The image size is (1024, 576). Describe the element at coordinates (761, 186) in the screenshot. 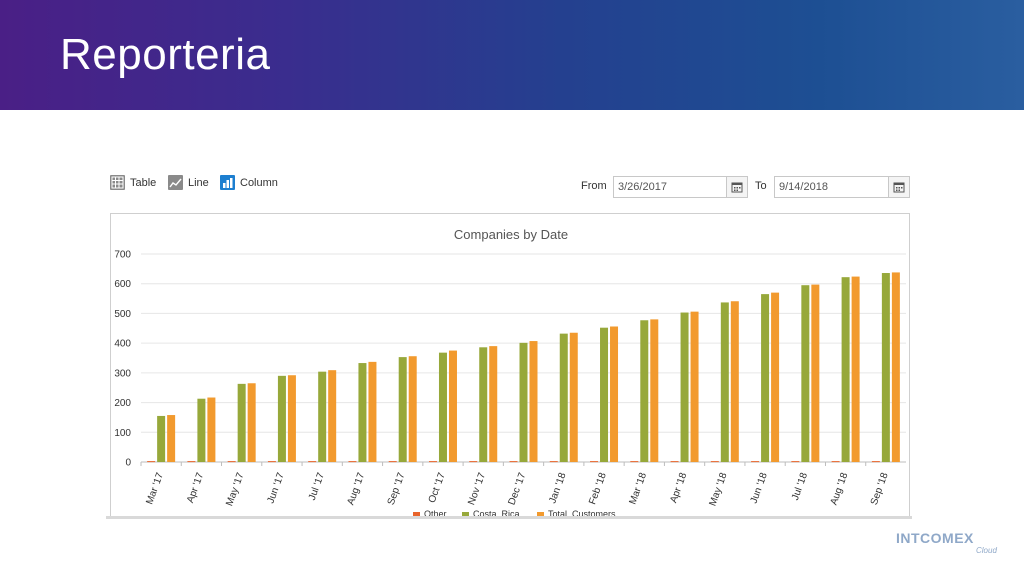

I see `to-label: To` at that location.